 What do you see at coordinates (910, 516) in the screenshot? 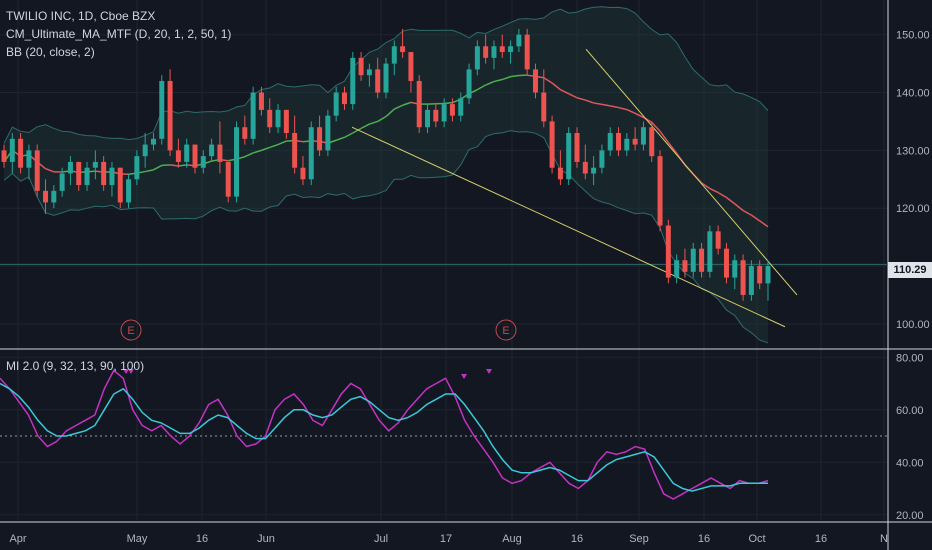
I see `mi-tick-label: 20.00` at bounding box center [910, 516].